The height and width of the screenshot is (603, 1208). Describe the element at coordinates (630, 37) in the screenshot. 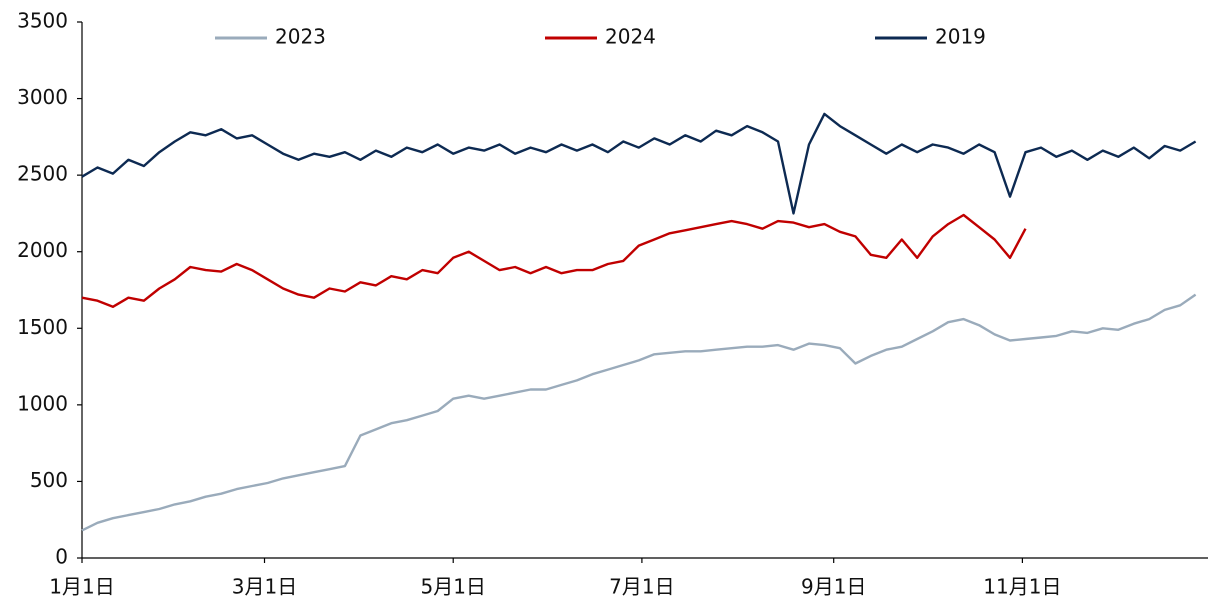

I see `legend-label: 2024` at that location.